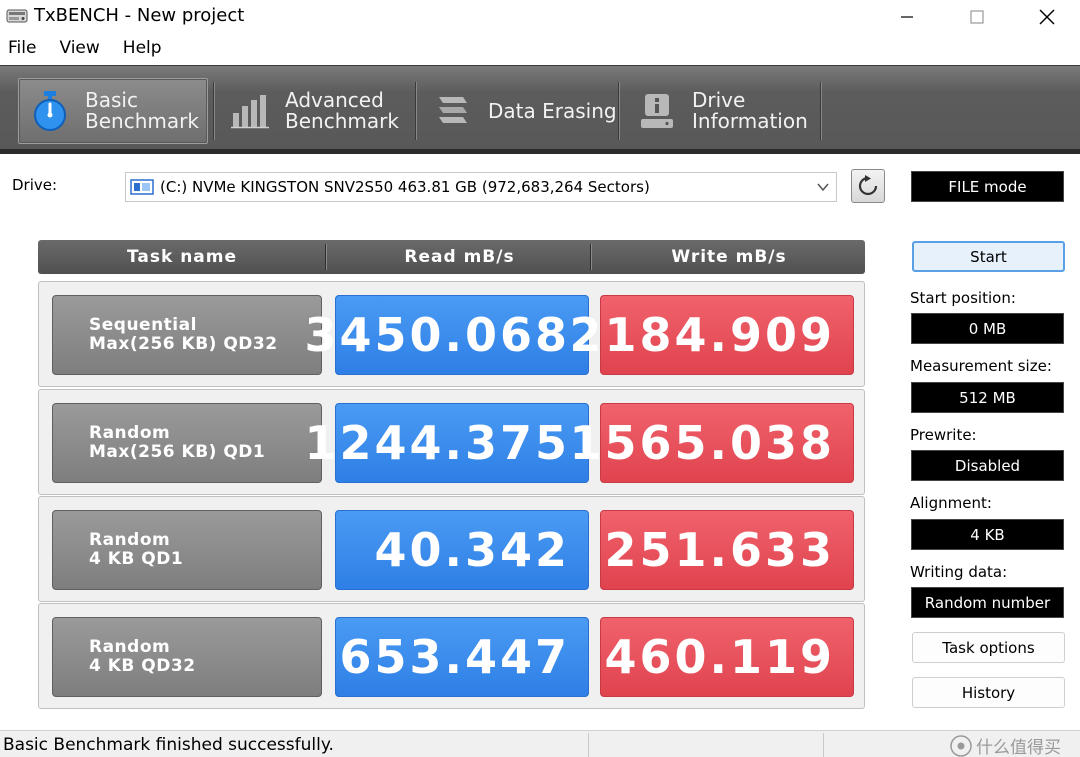  I want to click on task-button: Random Max(256 KB) QD1, so click(187, 443).